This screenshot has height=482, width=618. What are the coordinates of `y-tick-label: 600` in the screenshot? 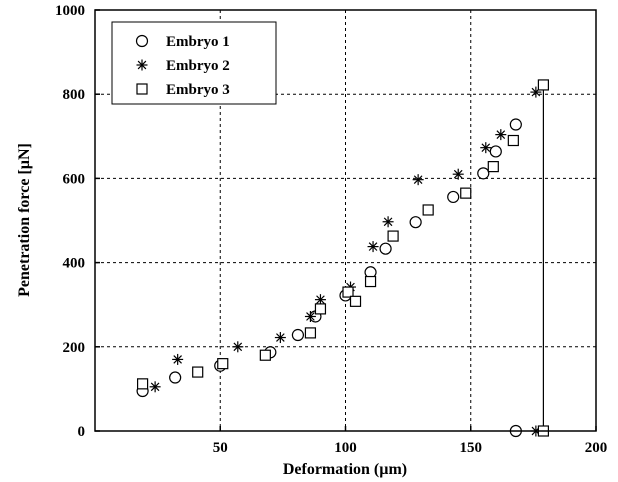 It's located at (74, 179).